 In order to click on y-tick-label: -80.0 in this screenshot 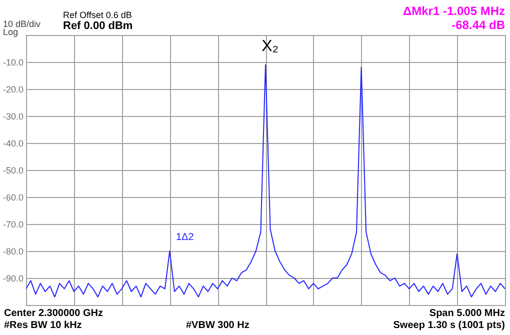, I will do `click(13, 251)`.